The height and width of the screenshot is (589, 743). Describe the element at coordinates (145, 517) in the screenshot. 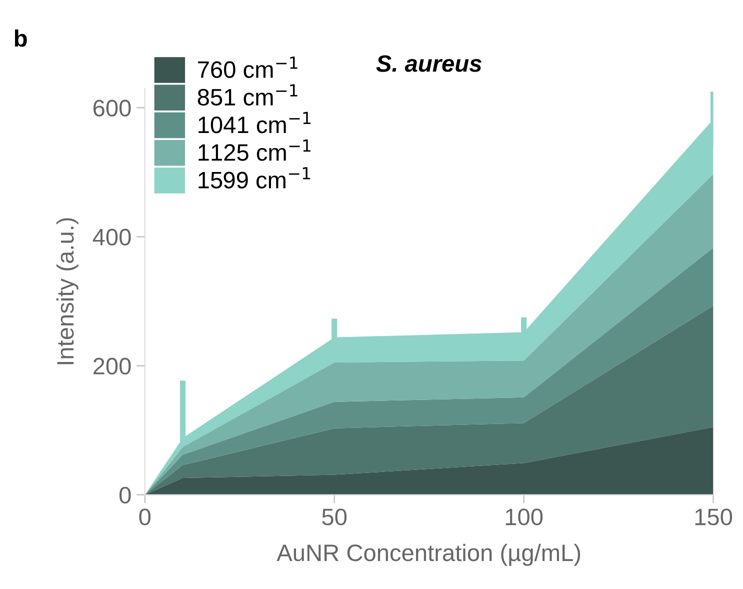

I see `x-tick-label: 0` at that location.